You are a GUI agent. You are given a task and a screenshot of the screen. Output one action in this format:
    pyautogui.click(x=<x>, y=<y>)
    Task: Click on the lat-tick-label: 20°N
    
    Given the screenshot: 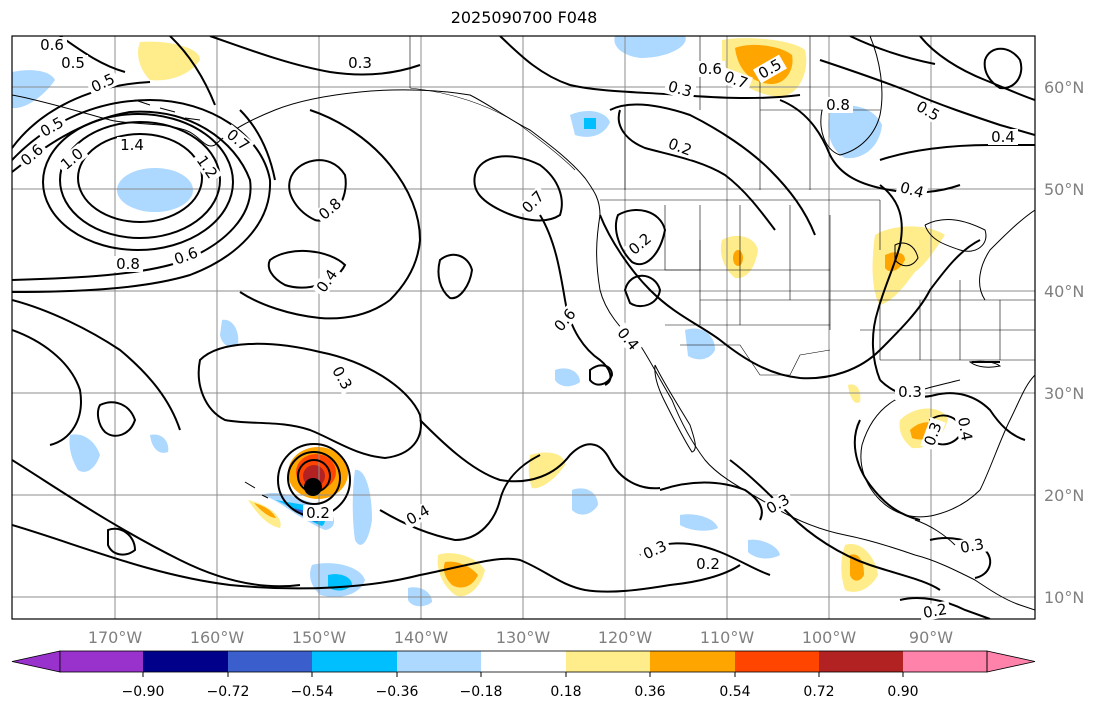 What is the action you would take?
    pyautogui.click(x=1064, y=495)
    